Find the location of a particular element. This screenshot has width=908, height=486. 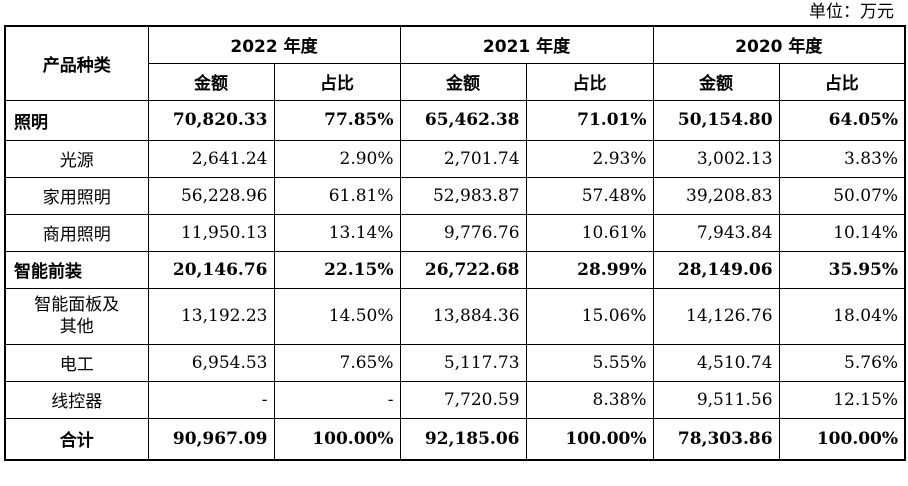

cell-amount: 2,701.74 is located at coordinates (463, 158).